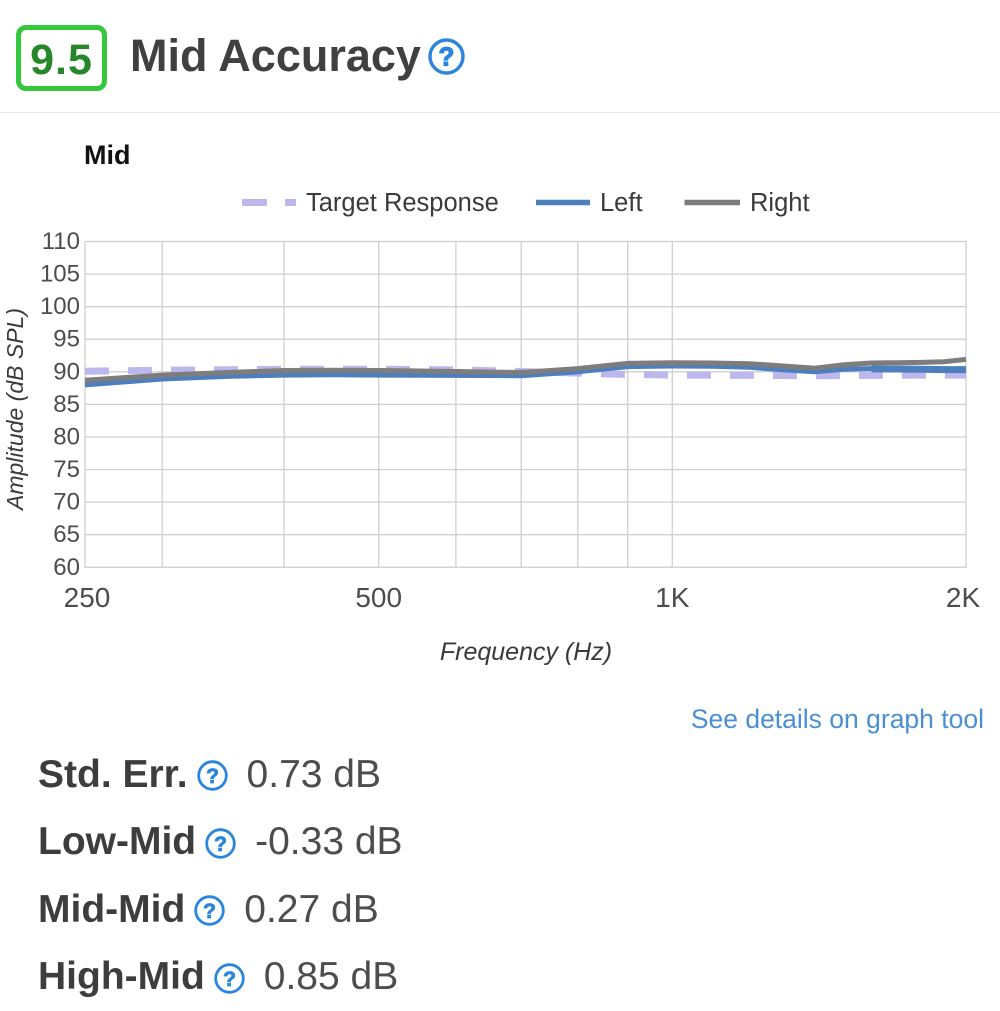  Describe the element at coordinates (60, 274) in the screenshot. I see `svg-text: 105` at that location.